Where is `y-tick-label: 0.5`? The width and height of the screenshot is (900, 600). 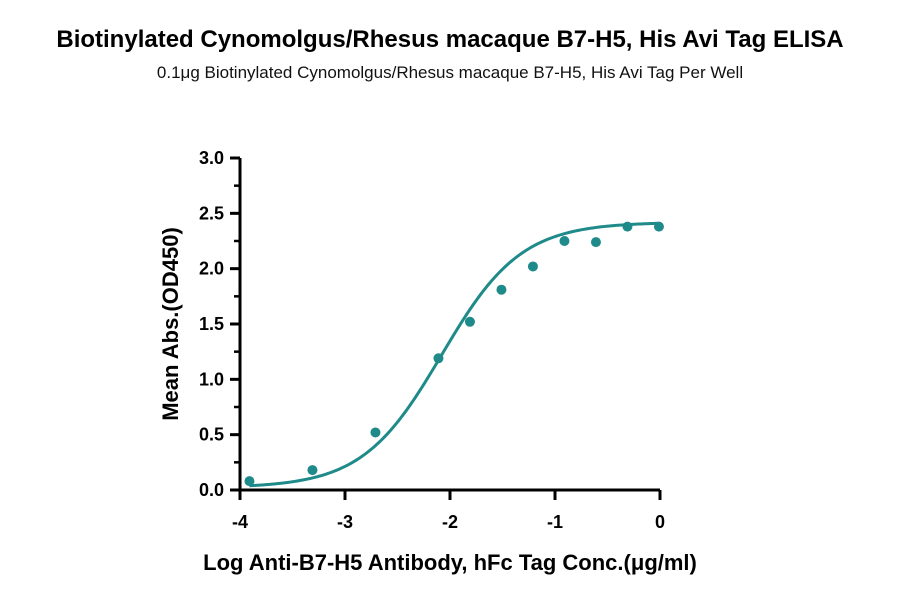
y-tick-label: 0.5 is located at coordinates (211, 435).